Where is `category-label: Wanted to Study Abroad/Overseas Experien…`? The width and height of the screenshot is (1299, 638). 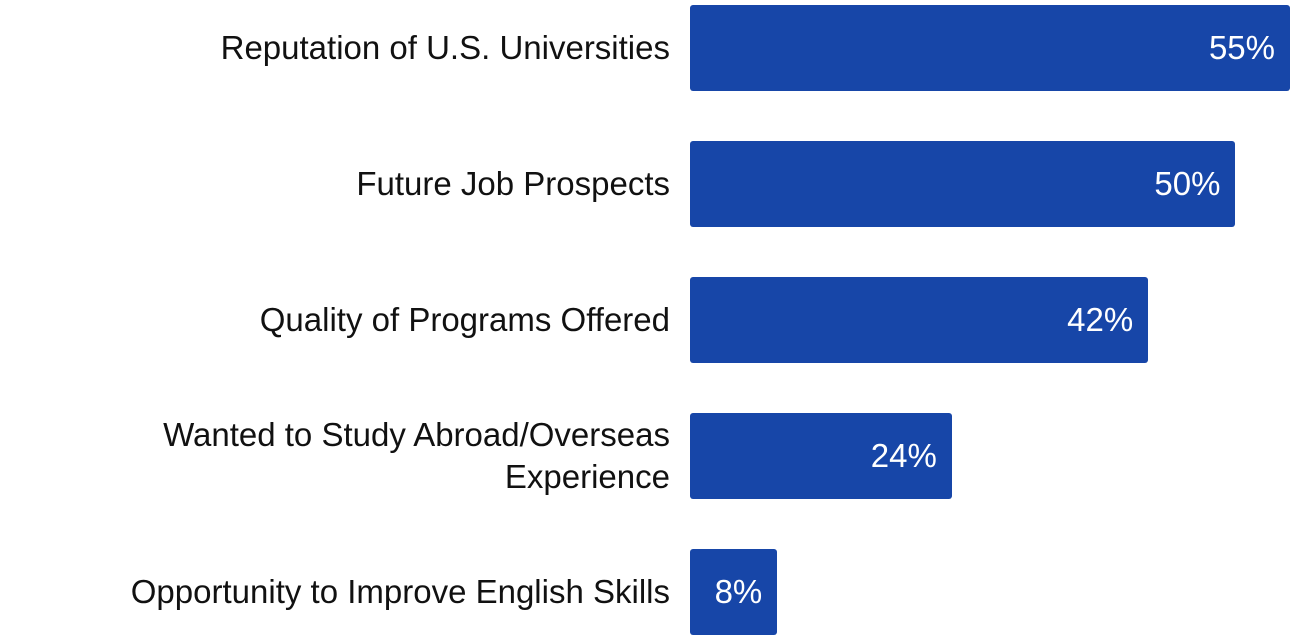 category-label: Wanted to Study Abroad/Overseas Experien… is located at coordinates (416, 455).